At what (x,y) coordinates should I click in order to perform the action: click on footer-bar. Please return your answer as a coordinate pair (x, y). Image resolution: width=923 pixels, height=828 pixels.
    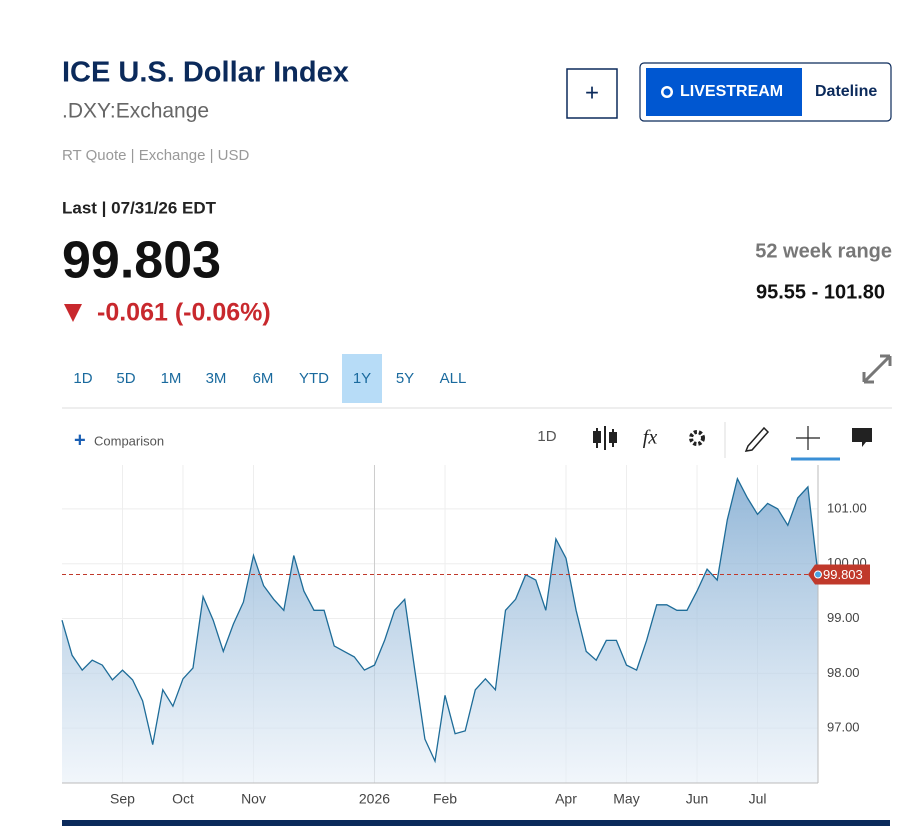
    Looking at the image, I should click on (476, 823).